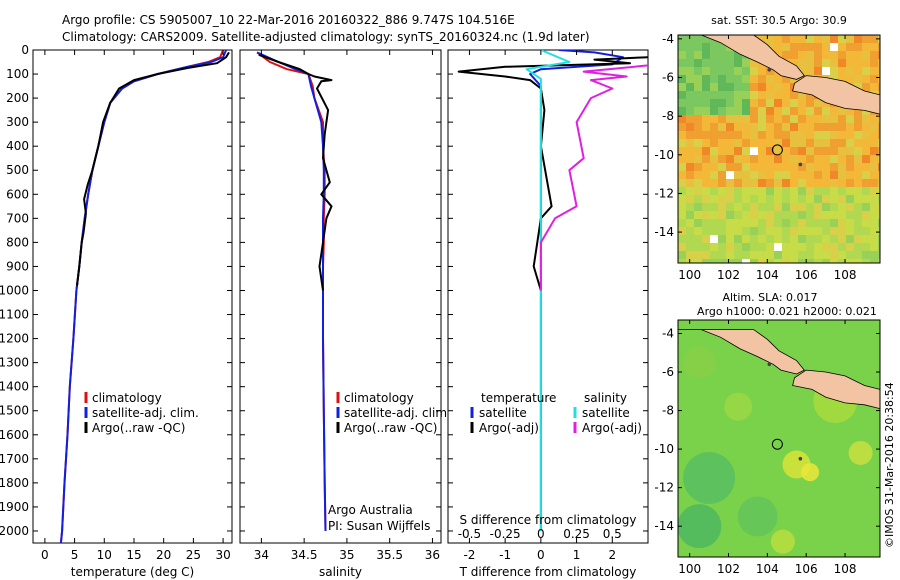  Describe the element at coordinates (689, 569) in the screenshot. I see `sla-map-xtick-label: 100` at that location.